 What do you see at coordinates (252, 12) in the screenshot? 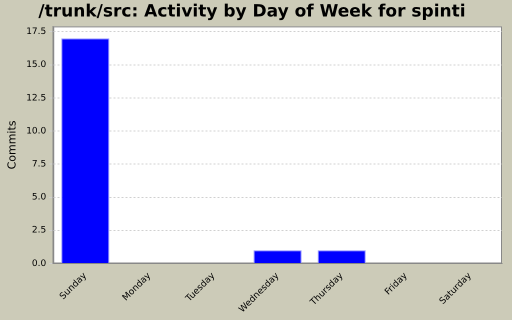
I see `chart-title: /trunk/src: Activity by Day of Week for spinti` at bounding box center [252, 12].